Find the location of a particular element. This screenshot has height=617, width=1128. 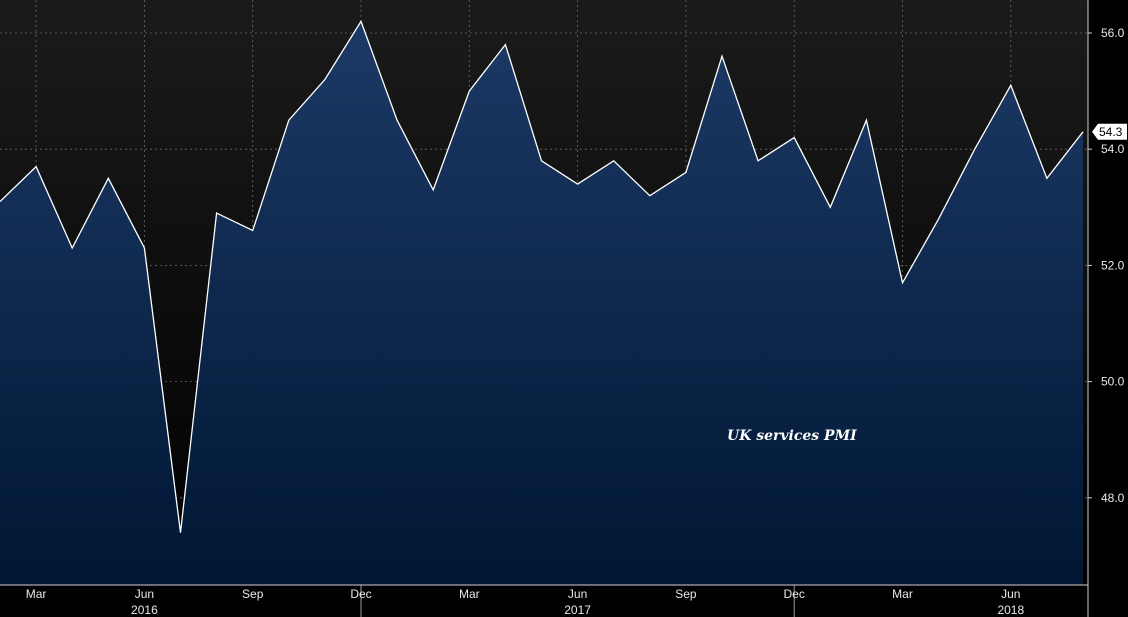

y-tick-label: 52.0 is located at coordinates (1113, 265).